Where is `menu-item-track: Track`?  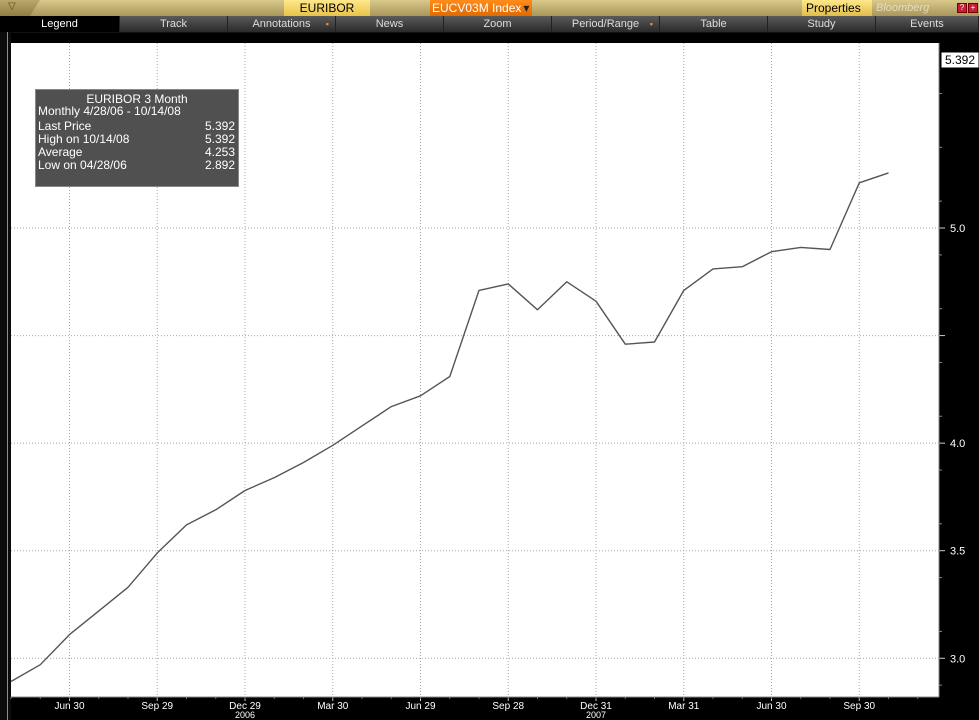 menu-item-track: Track is located at coordinates (174, 24).